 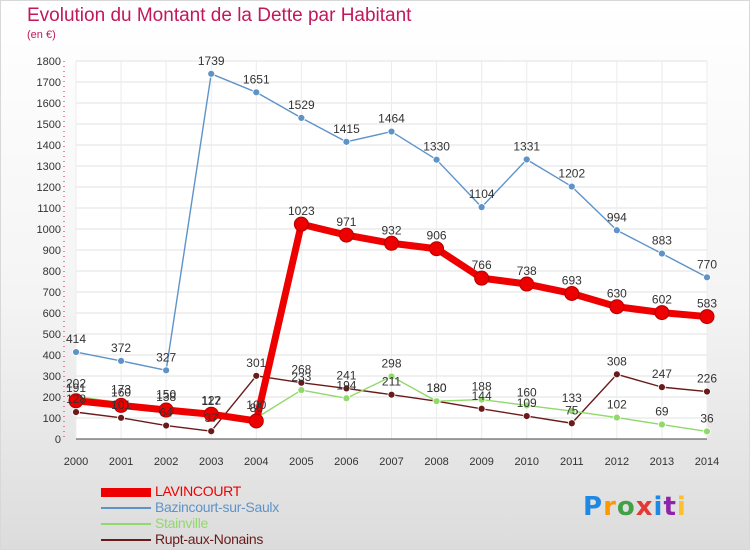 I want to click on data-label: 1023, so click(x=301, y=211).